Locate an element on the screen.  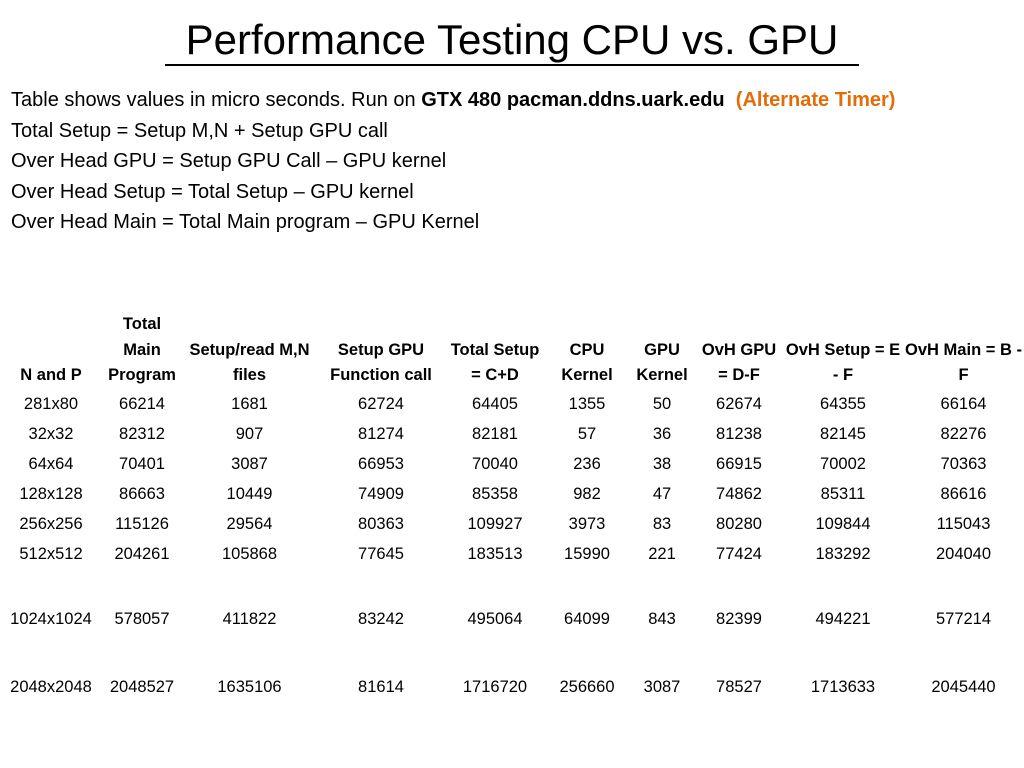
table-cell: 1635106 is located at coordinates (249, 686).